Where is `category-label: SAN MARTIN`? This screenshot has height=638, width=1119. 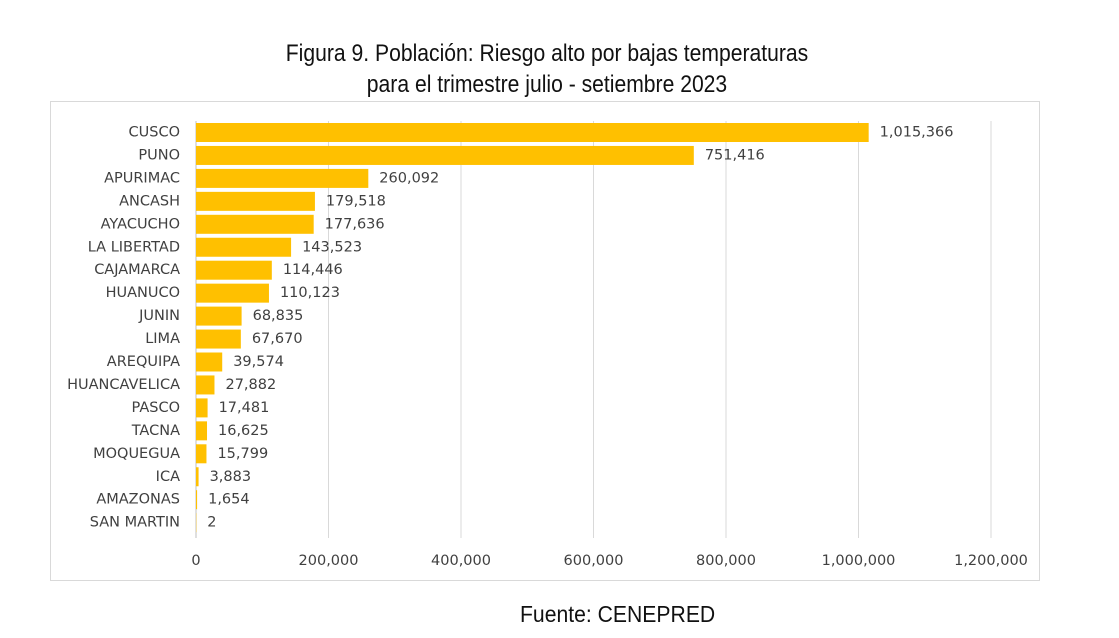 category-label: SAN MARTIN is located at coordinates (135, 523).